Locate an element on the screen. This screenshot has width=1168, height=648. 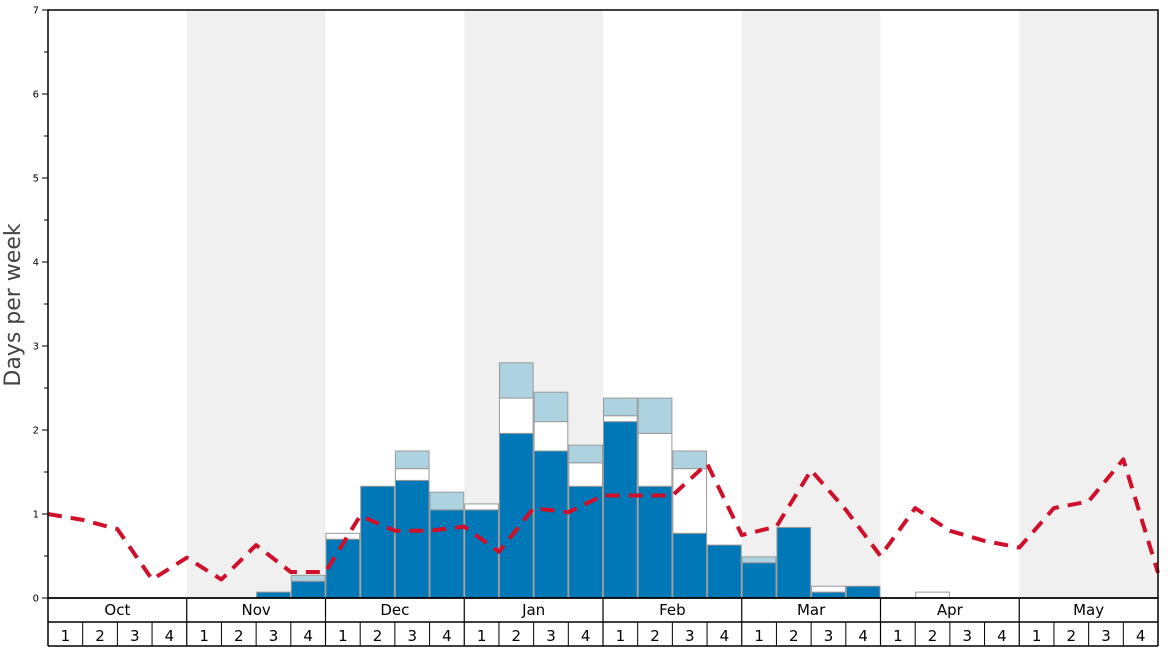
month-label-nov: Nov is located at coordinates (255, 610).